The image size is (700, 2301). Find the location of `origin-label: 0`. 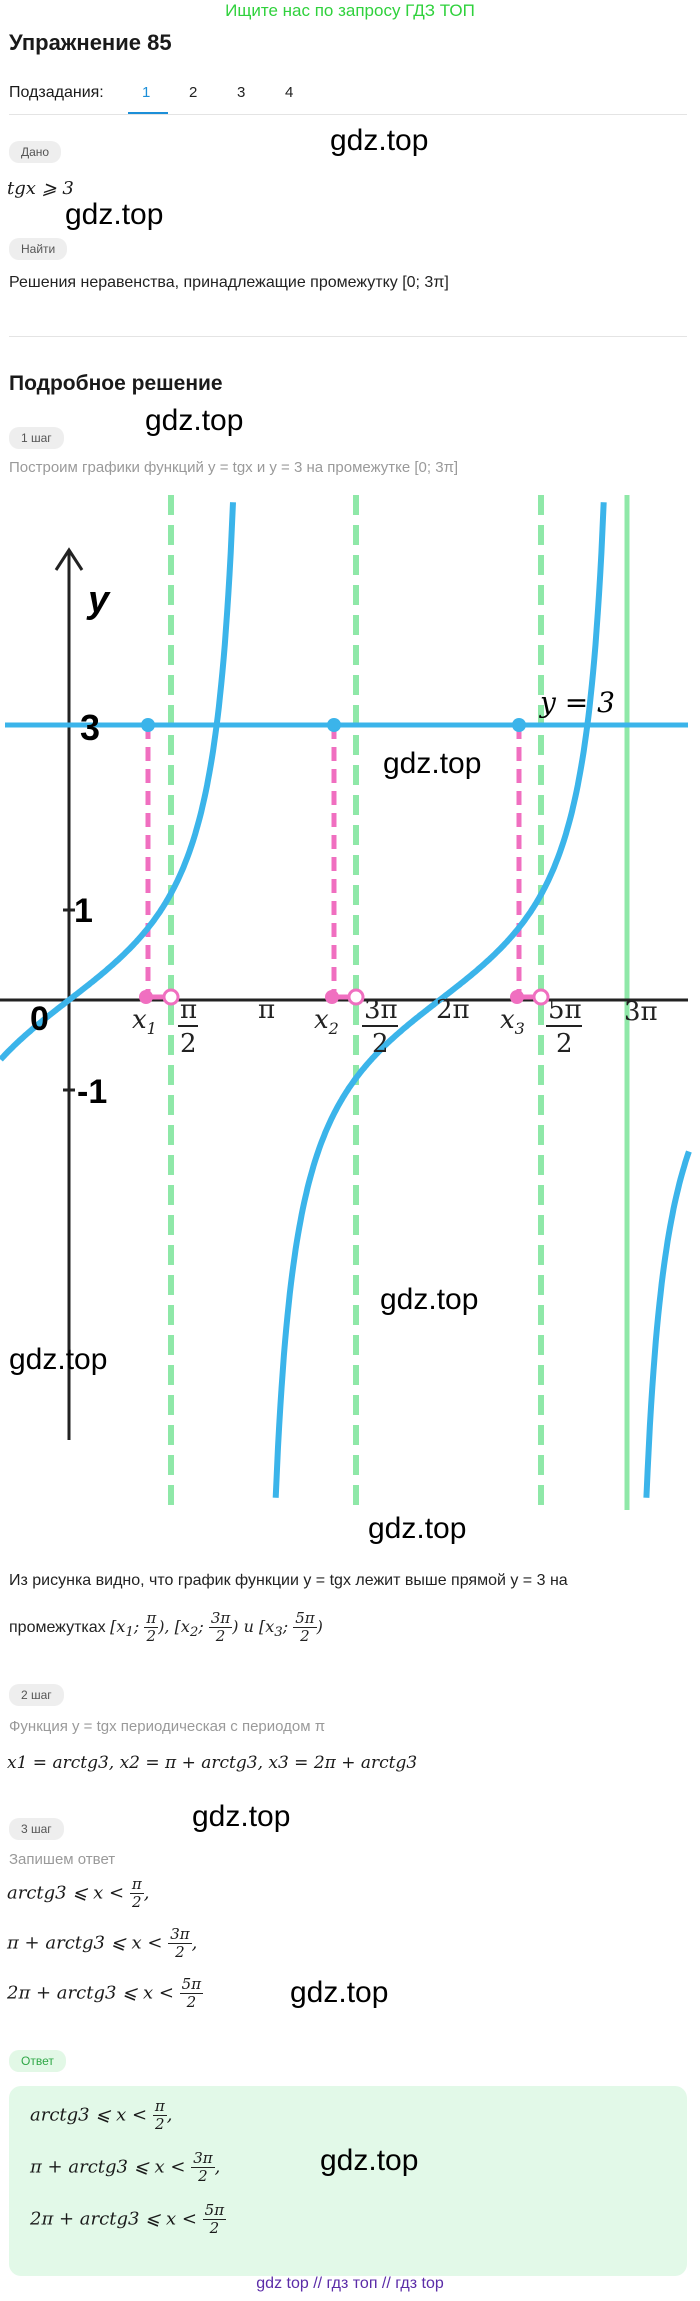

origin-label: 0 is located at coordinates (39, 1019).